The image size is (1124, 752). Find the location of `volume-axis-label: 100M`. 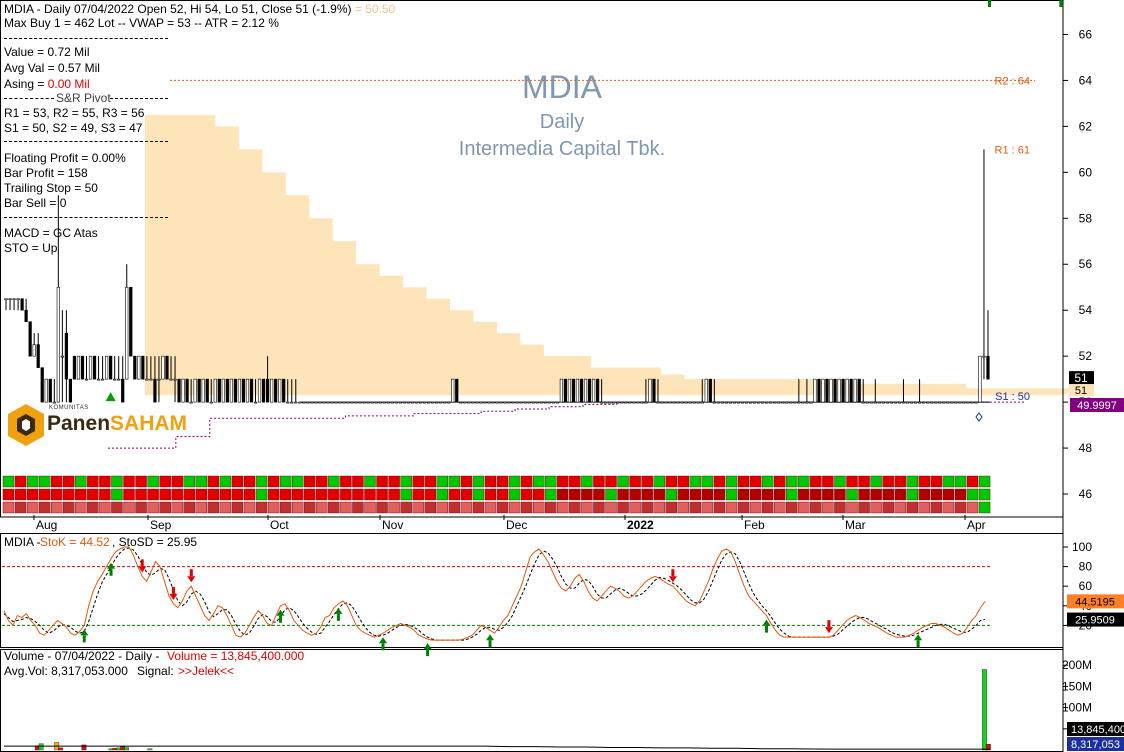

volume-axis-label: 100M is located at coordinates (1077, 708).